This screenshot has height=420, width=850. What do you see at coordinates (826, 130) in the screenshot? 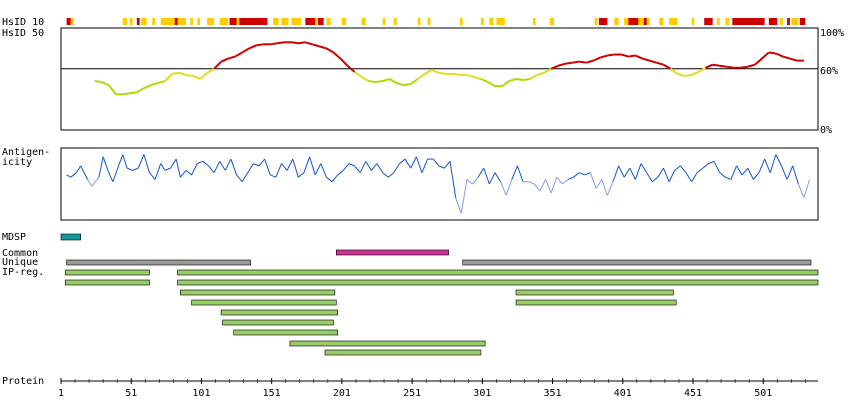
I see `ytick-0: 0%` at bounding box center [826, 130].